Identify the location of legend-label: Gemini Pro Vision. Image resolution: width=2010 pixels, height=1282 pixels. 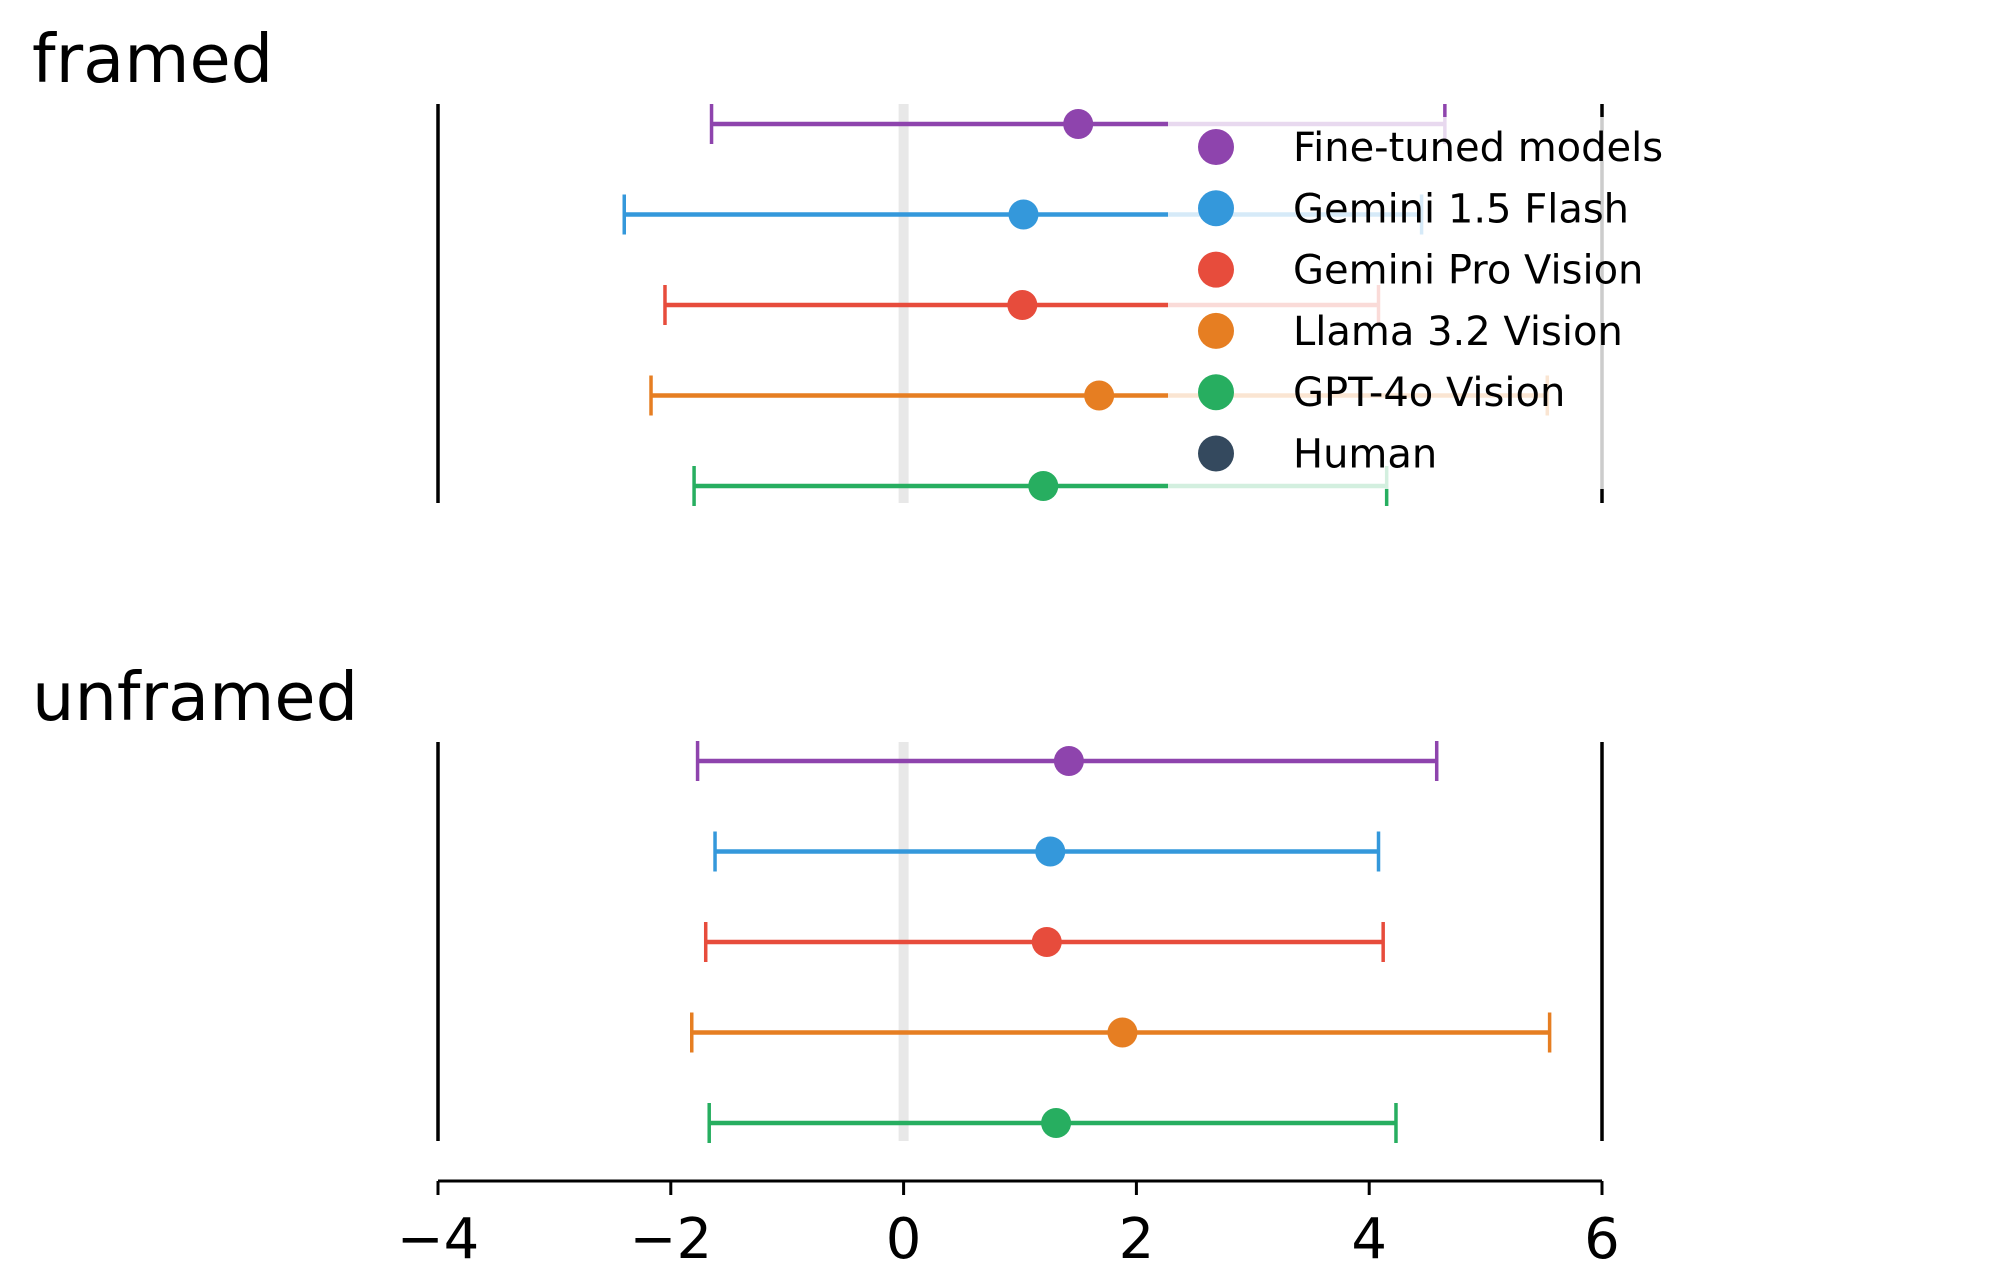
(1468, 271).